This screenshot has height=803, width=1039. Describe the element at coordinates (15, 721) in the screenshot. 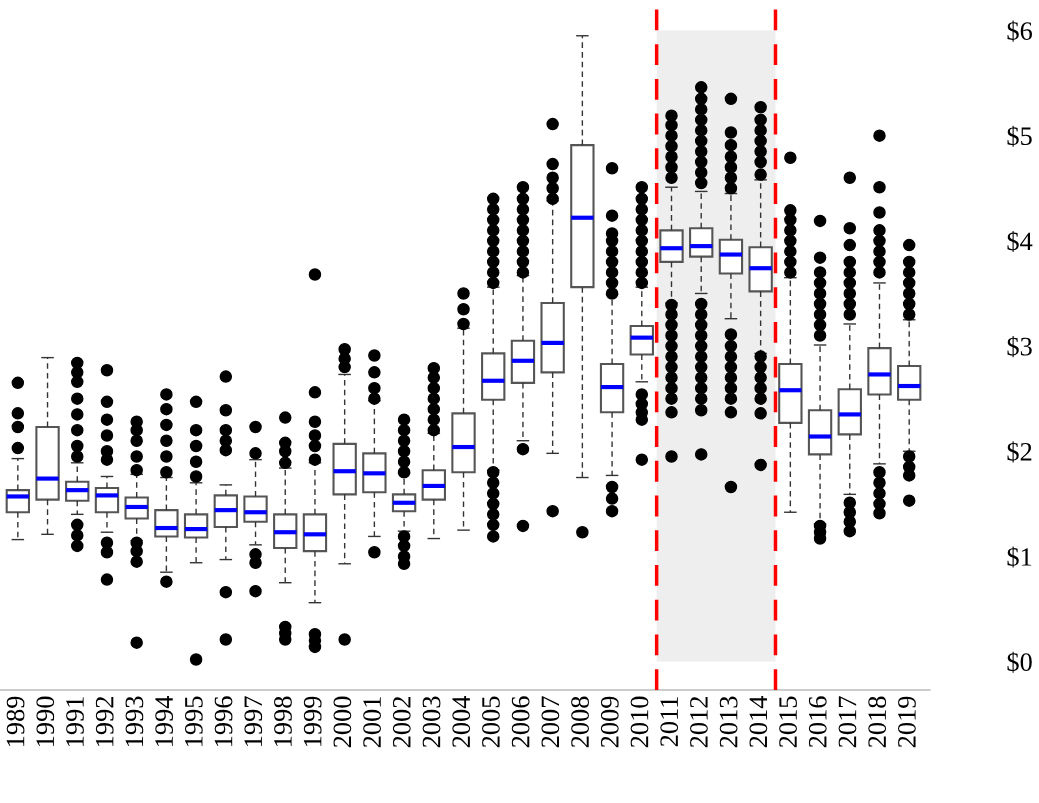

I see `x-tick-label: 1989` at that location.